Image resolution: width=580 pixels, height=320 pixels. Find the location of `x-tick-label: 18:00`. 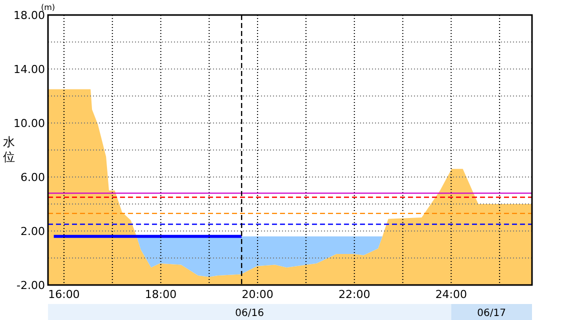

x-tick-label: 18:00 is located at coordinates (160, 294).